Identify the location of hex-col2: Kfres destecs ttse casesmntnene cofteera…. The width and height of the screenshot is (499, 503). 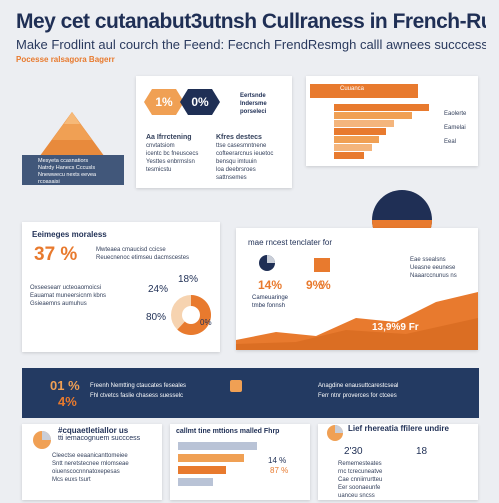
(252, 158).